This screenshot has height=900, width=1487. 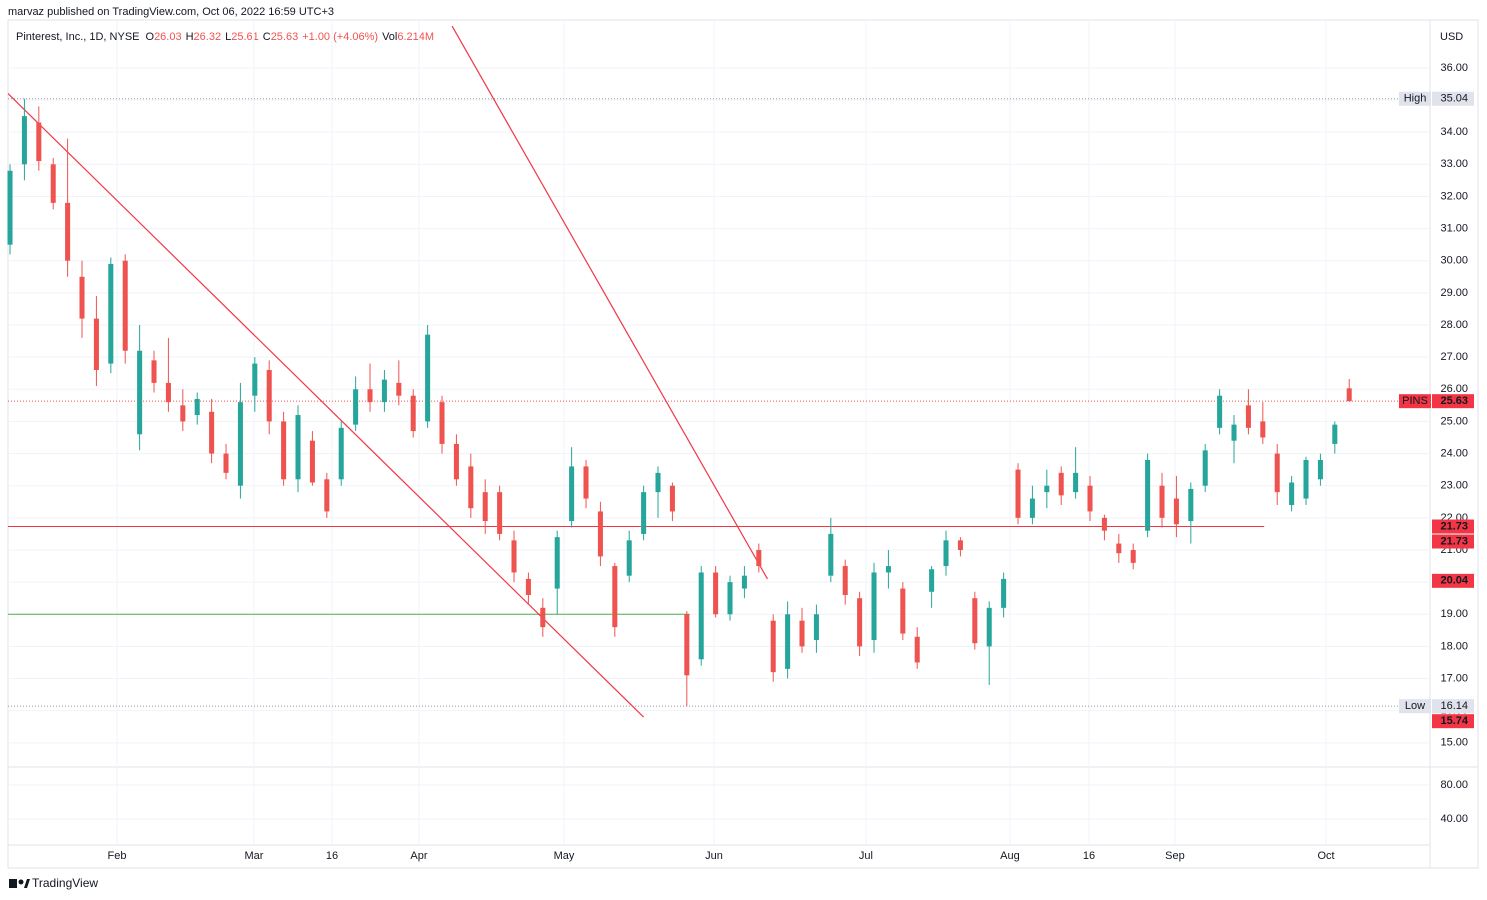 I want to click on price-tag: PINS, so click(x=1415, y=401).